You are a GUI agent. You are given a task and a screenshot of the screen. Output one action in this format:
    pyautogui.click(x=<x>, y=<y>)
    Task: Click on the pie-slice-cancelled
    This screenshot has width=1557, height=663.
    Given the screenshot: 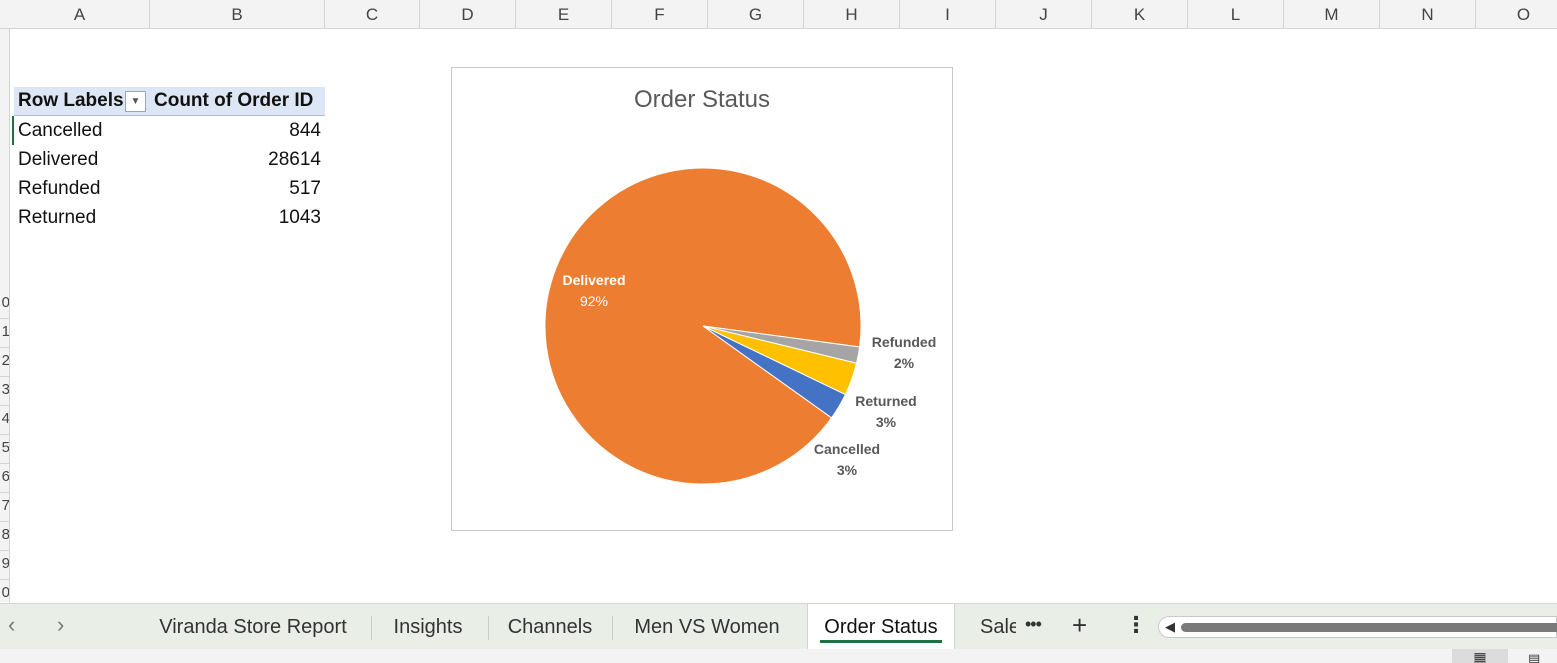 What is the action you would take?
    pyautogui.click(x=774, y=372)
    